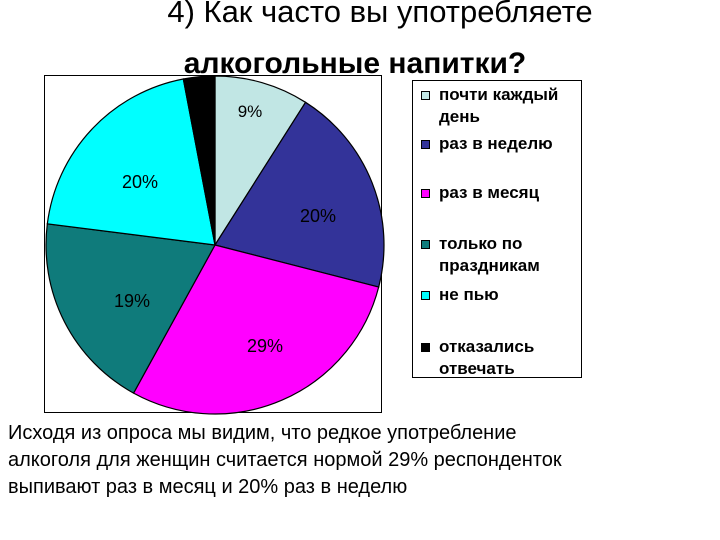 The image size is (720, 540). What do you see at coordinates (265, 346) in the screenshot?
I see `data-label-monthly: 29%` at bounding box center [265, 346].